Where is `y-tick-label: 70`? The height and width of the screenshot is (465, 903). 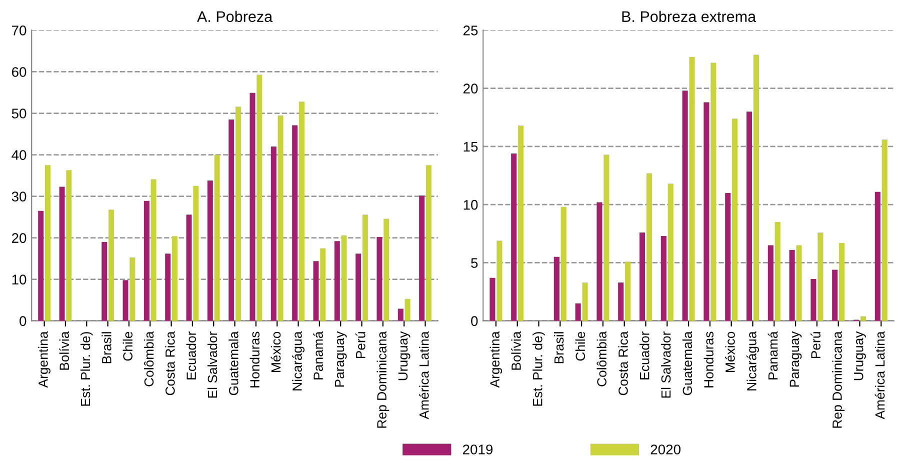 y-tick-label: 70 is located at coordinates (19, 31).